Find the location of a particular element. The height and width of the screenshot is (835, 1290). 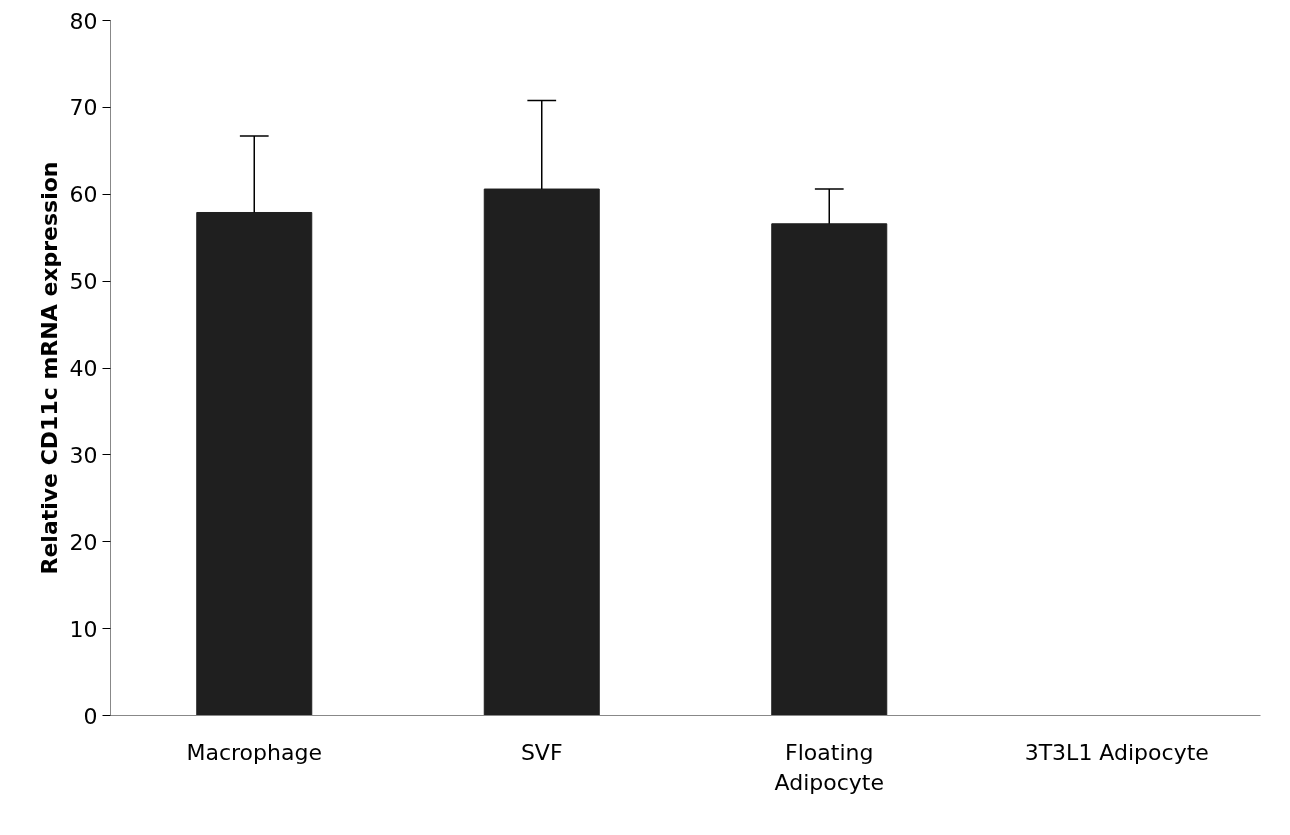

y-tick-label: 60 is located at coordinates (83, 195).